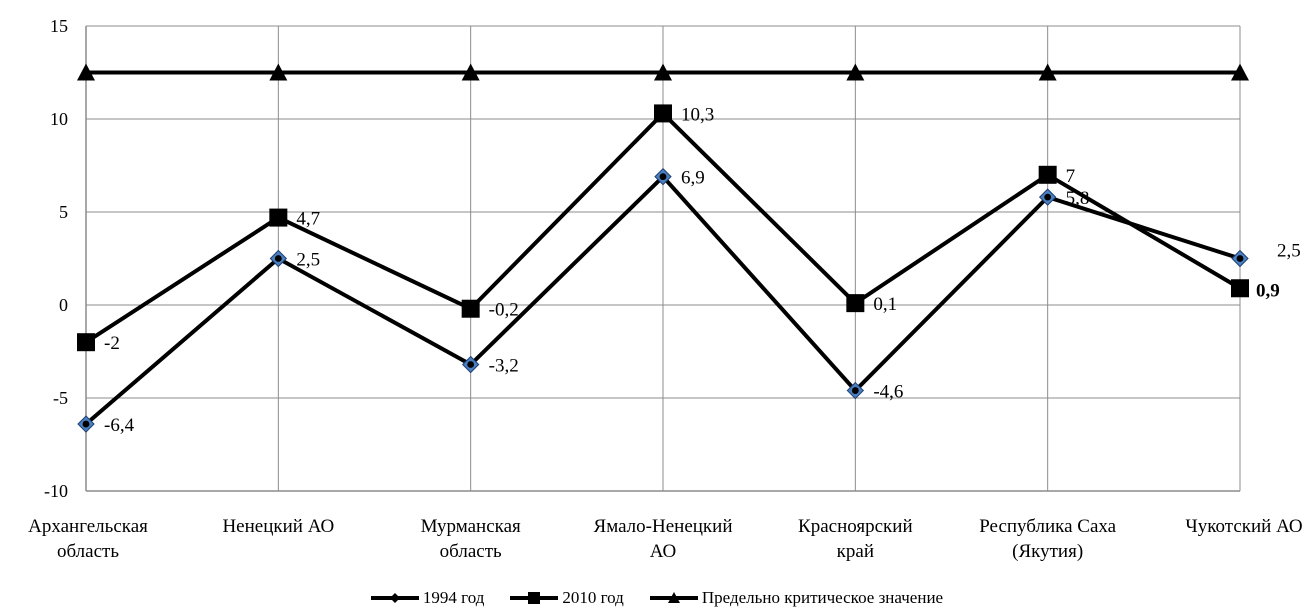 This screenshot has width=1314, height=610. Describe the element at coordinates (394, 598) in the screenshot. I see `legend-line-diamond` at that location.